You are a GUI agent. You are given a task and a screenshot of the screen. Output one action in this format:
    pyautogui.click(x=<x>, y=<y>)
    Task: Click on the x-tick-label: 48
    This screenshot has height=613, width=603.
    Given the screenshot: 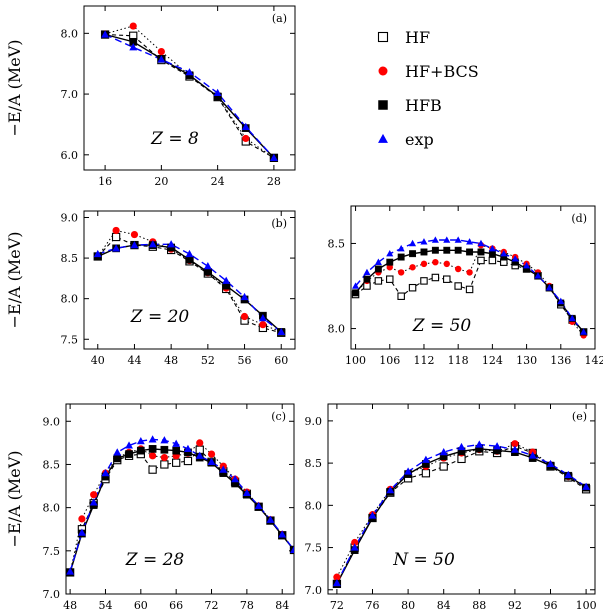 What is the action you would take?
    pyautogui.click(x=70, y=605)
    